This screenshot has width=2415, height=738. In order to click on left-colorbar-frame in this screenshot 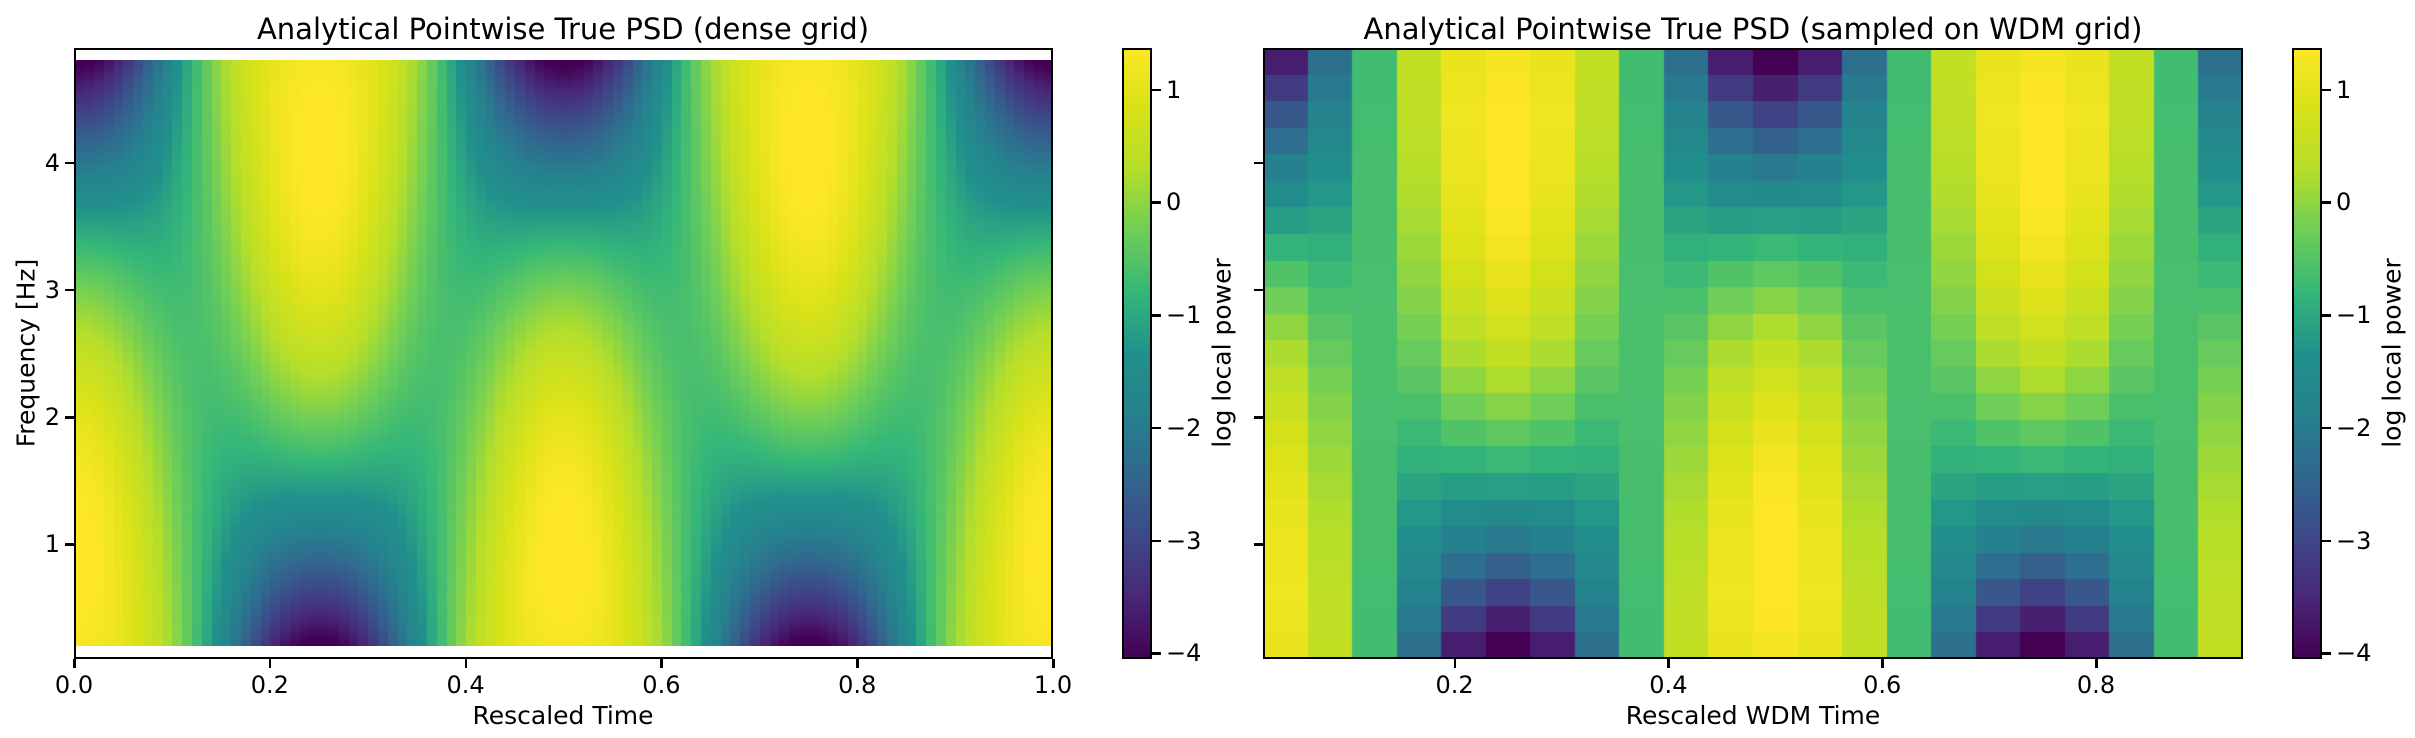, I will do `click(1137, 353)`.